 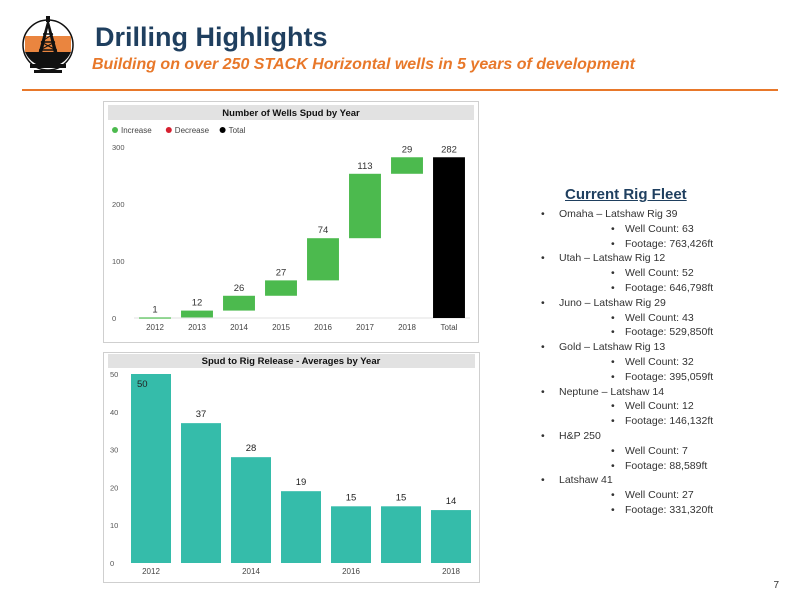 What do you see at coordinates (114, 412) in the screenshot?
I see `y-tick-label: 40` at bounding box center [114, 412].